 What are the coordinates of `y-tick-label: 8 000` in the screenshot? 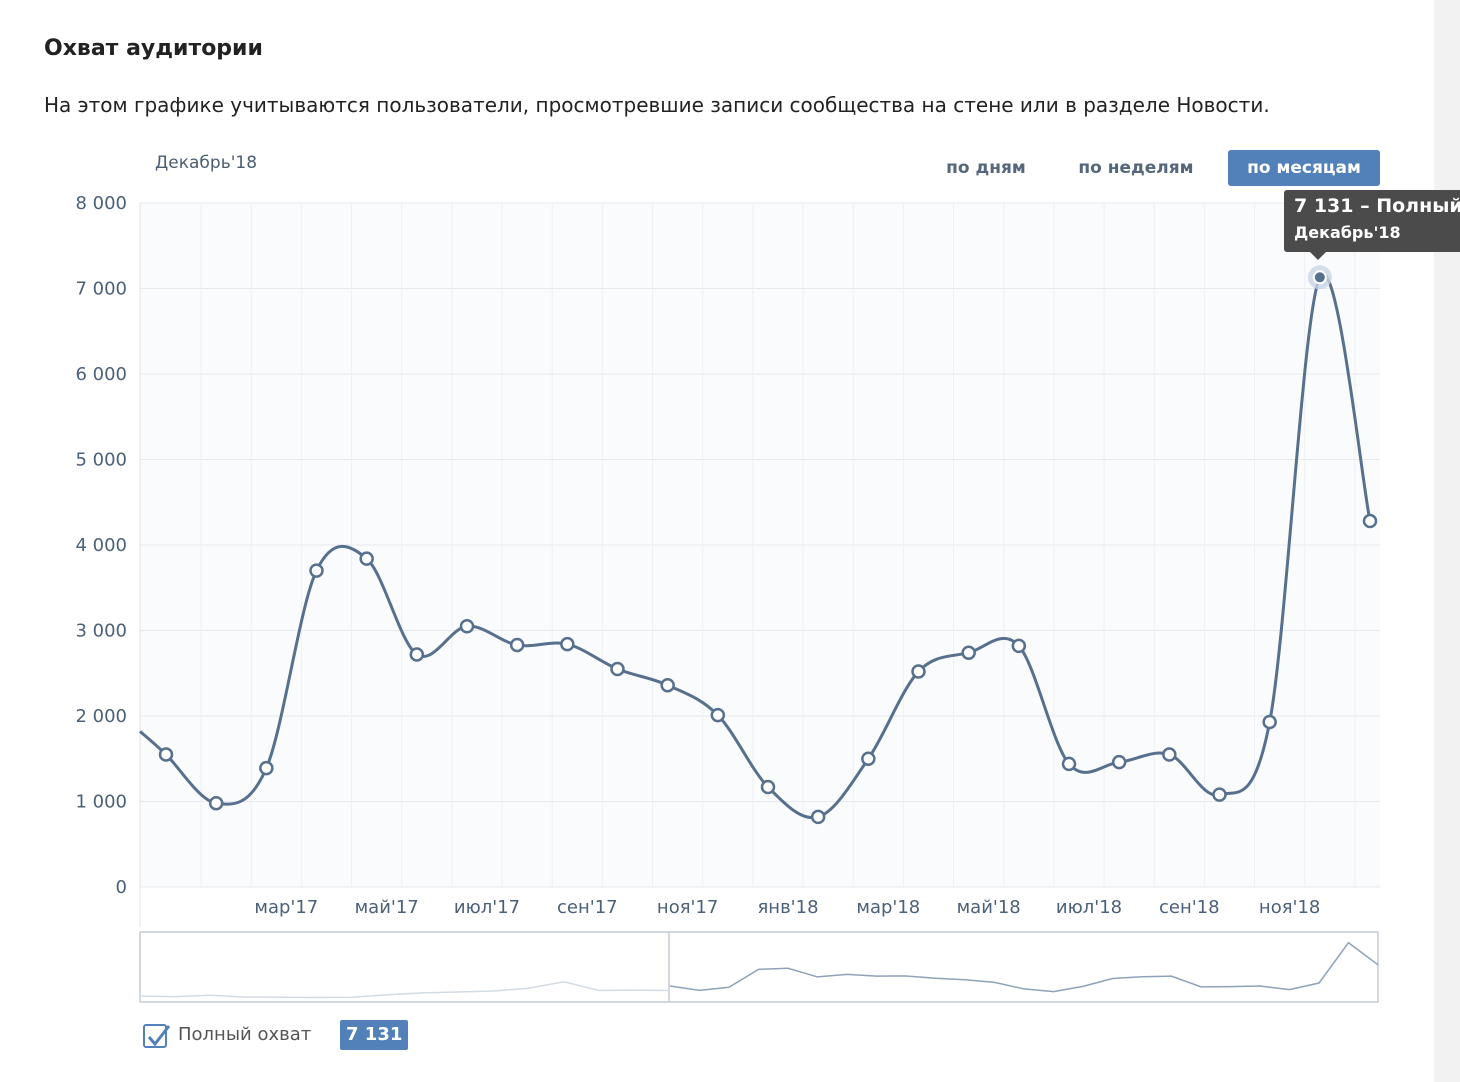 It's located at (101, 203).